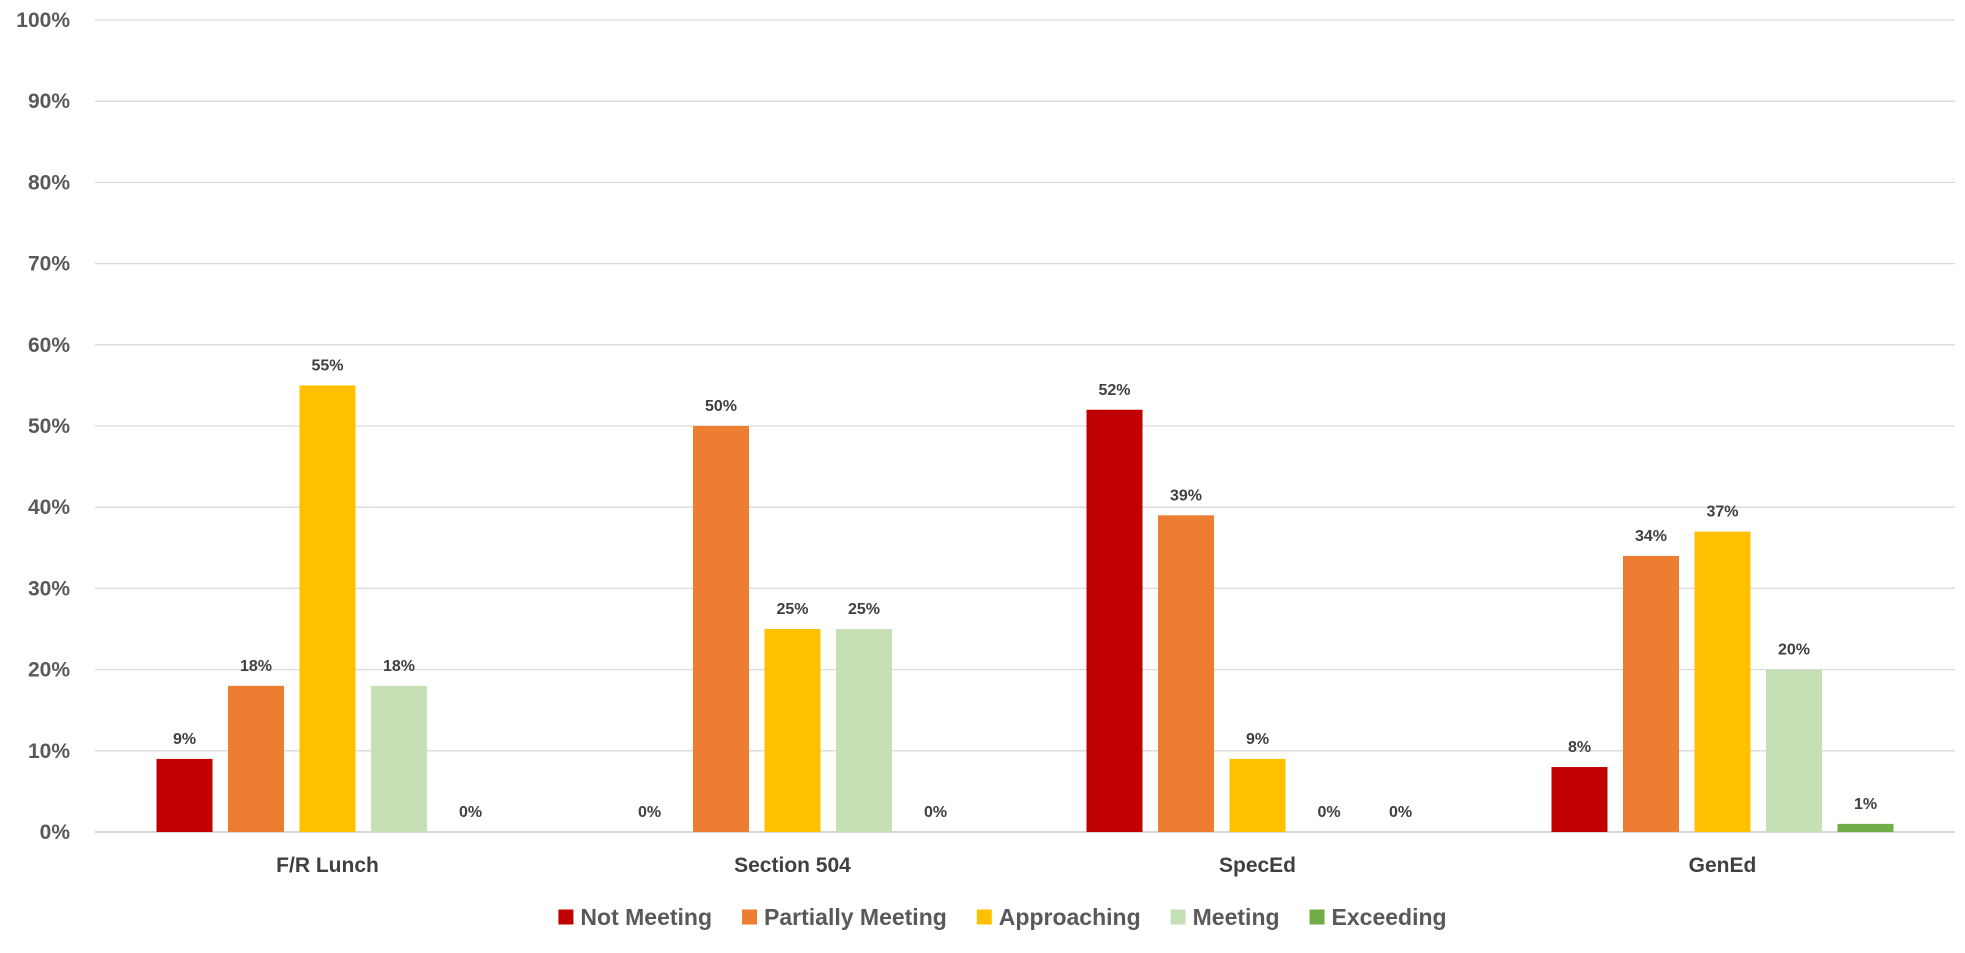 This screenshot has width=1965, height=953. What do you see at coordinates (1579, 747) in the screenshot?
I see `data-label: 8%` at bounding box center [1579, 747].